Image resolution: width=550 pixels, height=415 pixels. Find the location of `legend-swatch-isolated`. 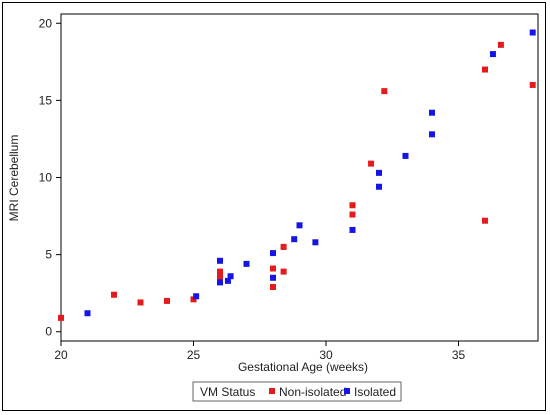

legend-swatch-isolated is located at coordinates (347, 391).